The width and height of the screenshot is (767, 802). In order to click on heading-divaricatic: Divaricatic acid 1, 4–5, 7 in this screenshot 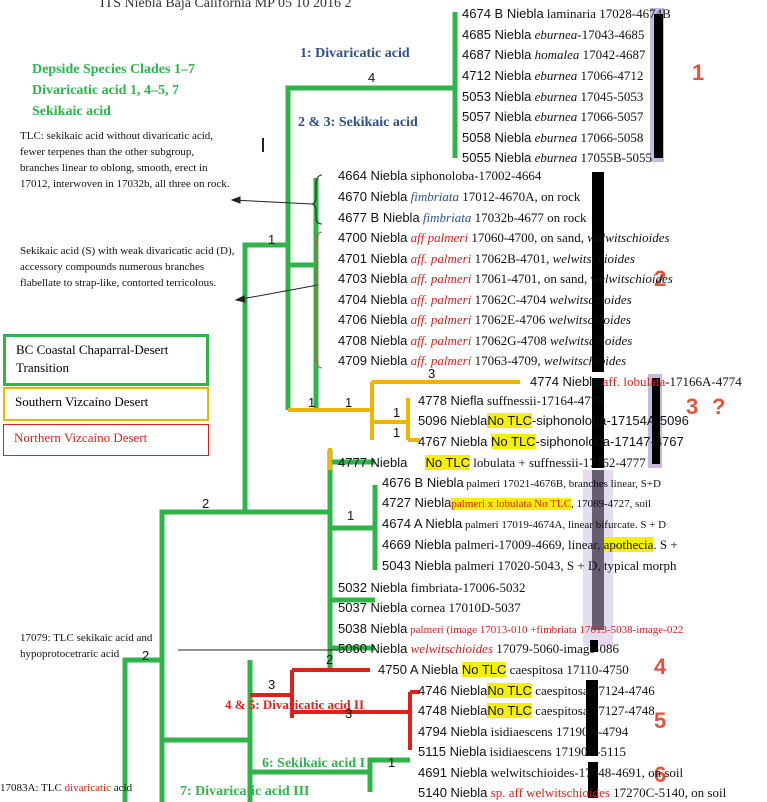, I will do `click(105, 90)`.